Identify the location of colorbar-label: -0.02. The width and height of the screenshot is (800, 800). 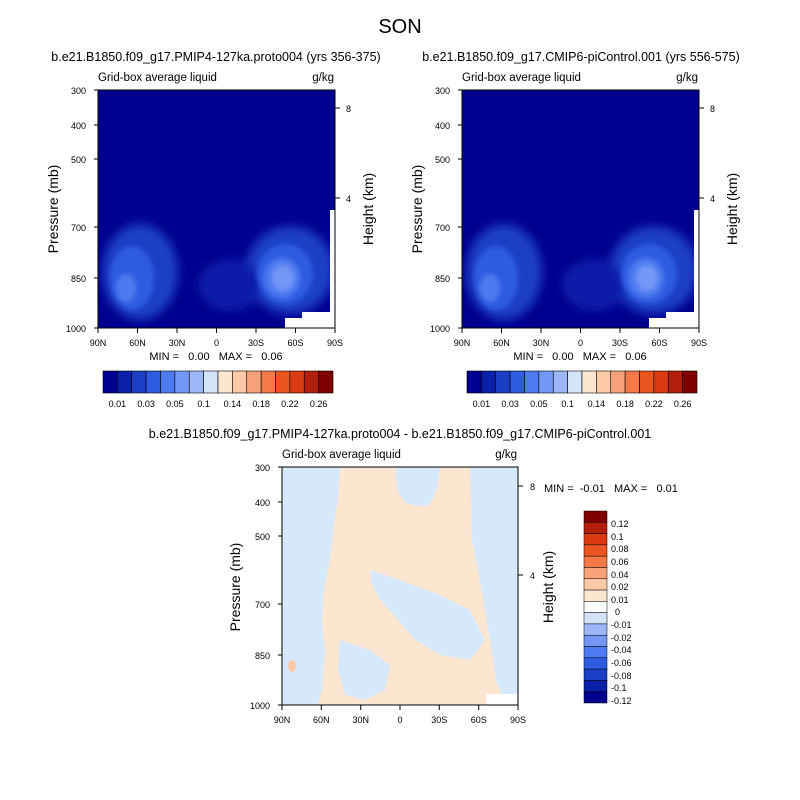
(621, 638).